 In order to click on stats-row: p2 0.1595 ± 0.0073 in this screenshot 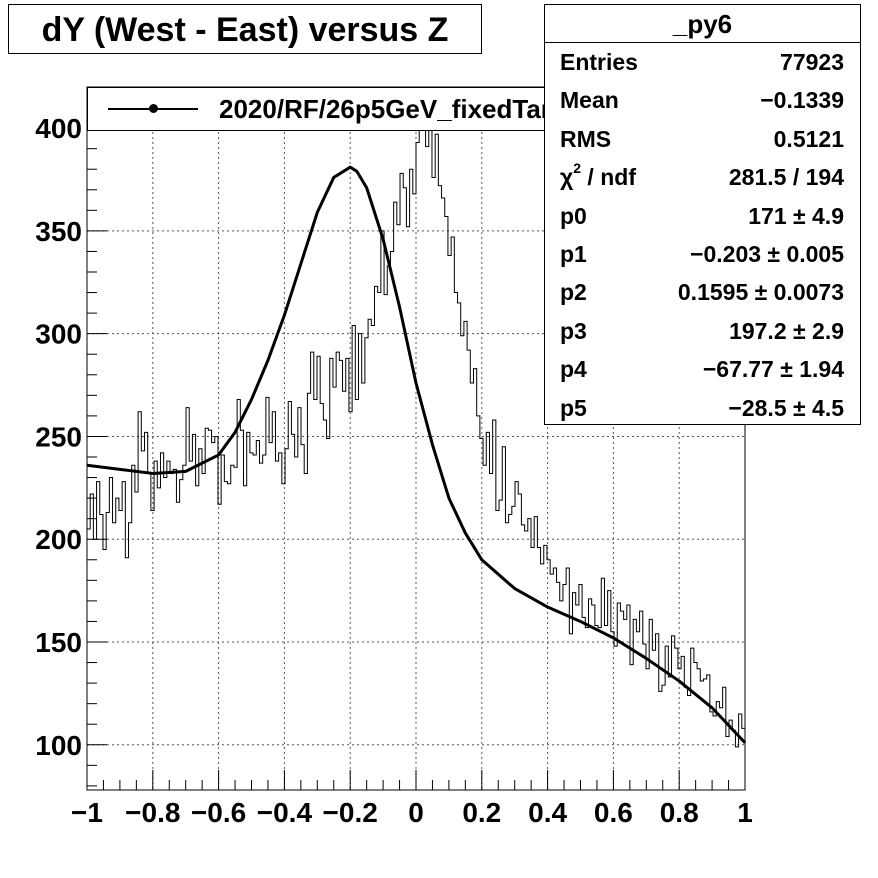, I will do `click(702, 292)`.